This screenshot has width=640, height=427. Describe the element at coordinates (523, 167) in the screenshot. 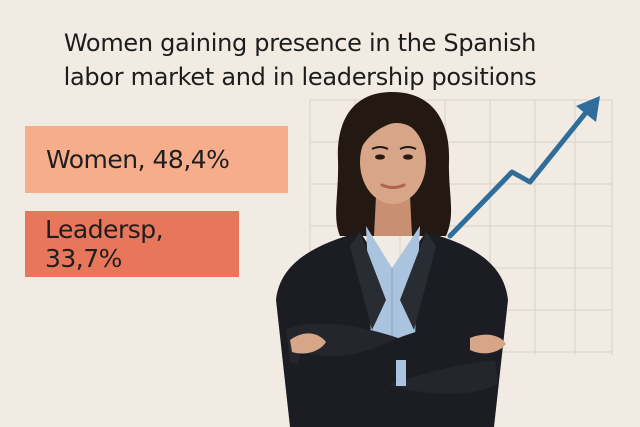

I see `trend-arrow-icon` at that location.